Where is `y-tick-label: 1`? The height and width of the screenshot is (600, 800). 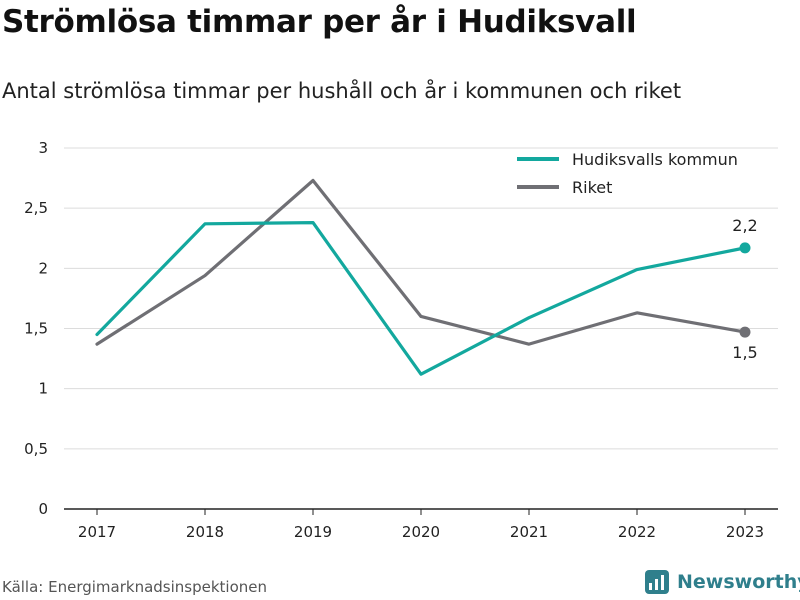
y-tick-label: 1 is located at coordinates (43, 389).